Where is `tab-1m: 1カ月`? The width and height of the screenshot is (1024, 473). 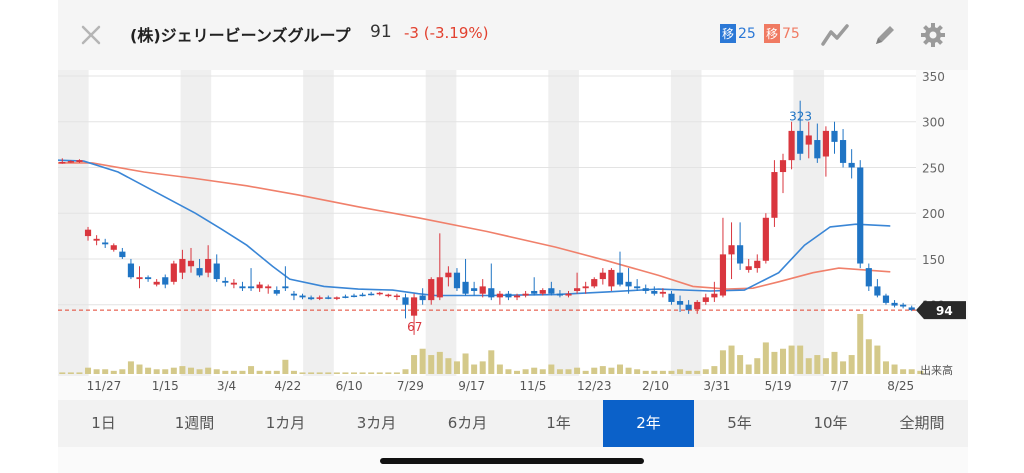
tab-1m: 1カ月 is located at coordinates (285, 423).